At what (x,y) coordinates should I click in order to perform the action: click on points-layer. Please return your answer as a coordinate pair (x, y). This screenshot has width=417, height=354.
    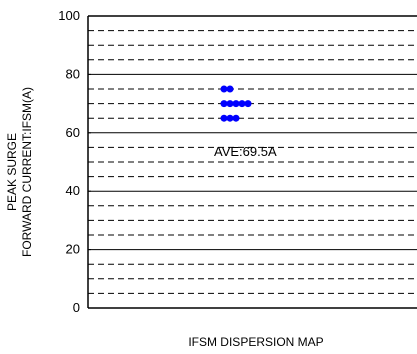
    Looking at the image, I should click on (236, 103).